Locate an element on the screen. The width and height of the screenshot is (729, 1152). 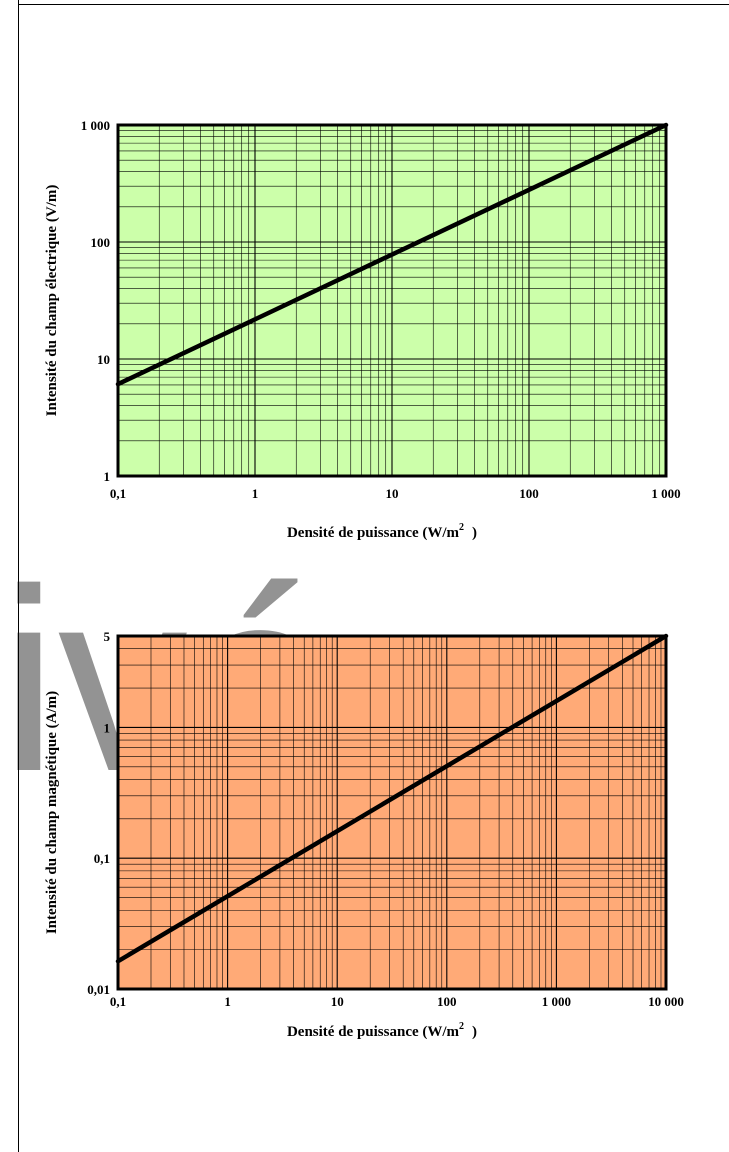
y-axis-title: Intensité du champ électrique (V/m) is located at coordinates (52, 301).